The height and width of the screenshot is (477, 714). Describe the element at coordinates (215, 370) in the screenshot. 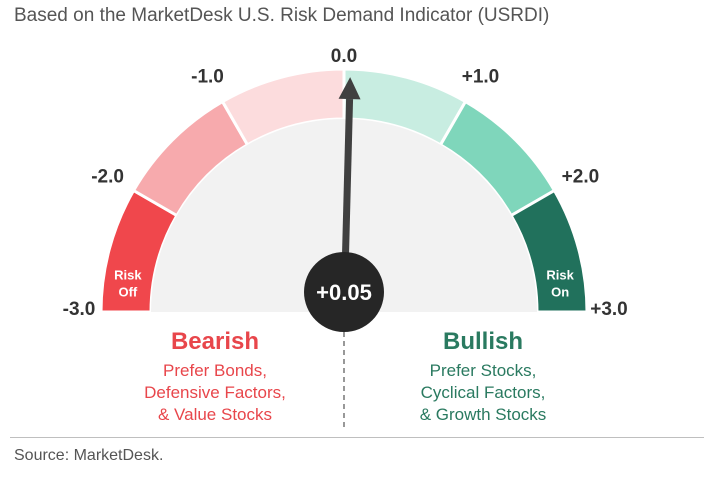

I see `bearish-line: Prefer Bonds,` at that location.